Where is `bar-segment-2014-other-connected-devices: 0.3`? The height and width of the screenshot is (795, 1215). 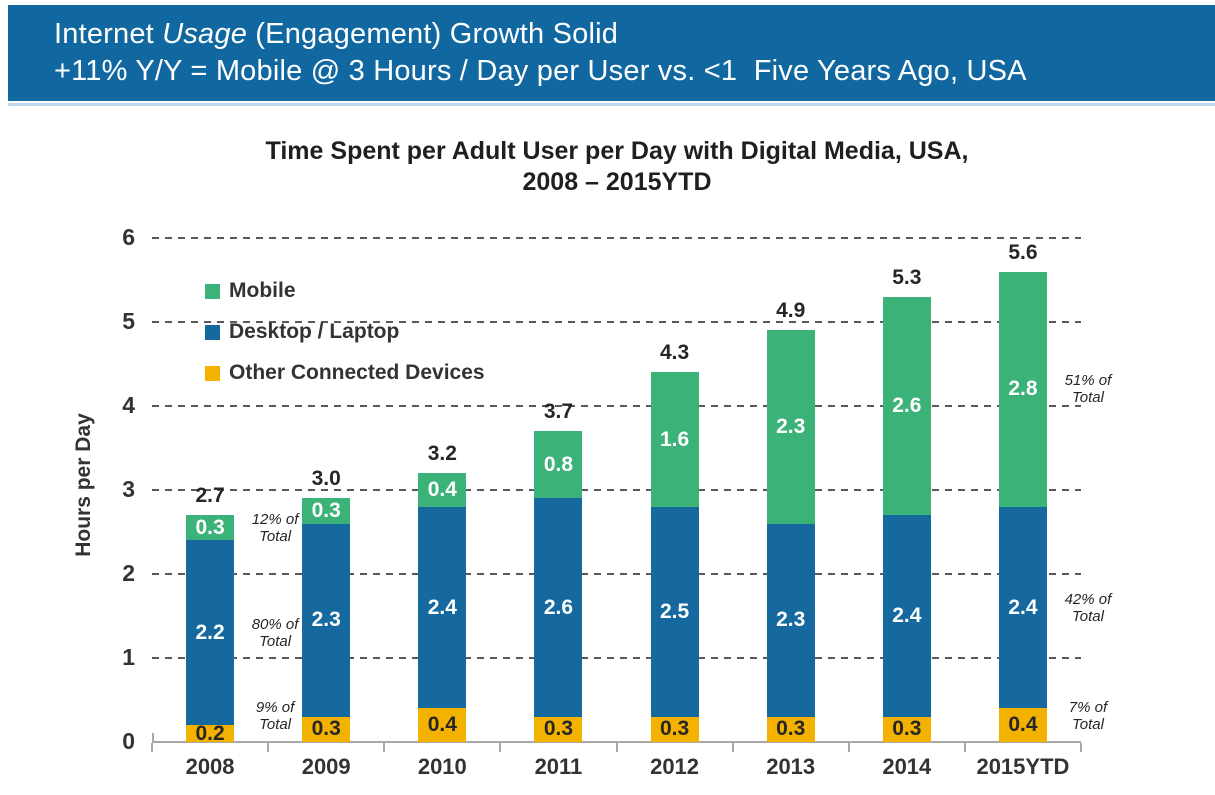
bar-segment-2014-other-connected-devices: 0.3 is located at coordinates (906, 729).